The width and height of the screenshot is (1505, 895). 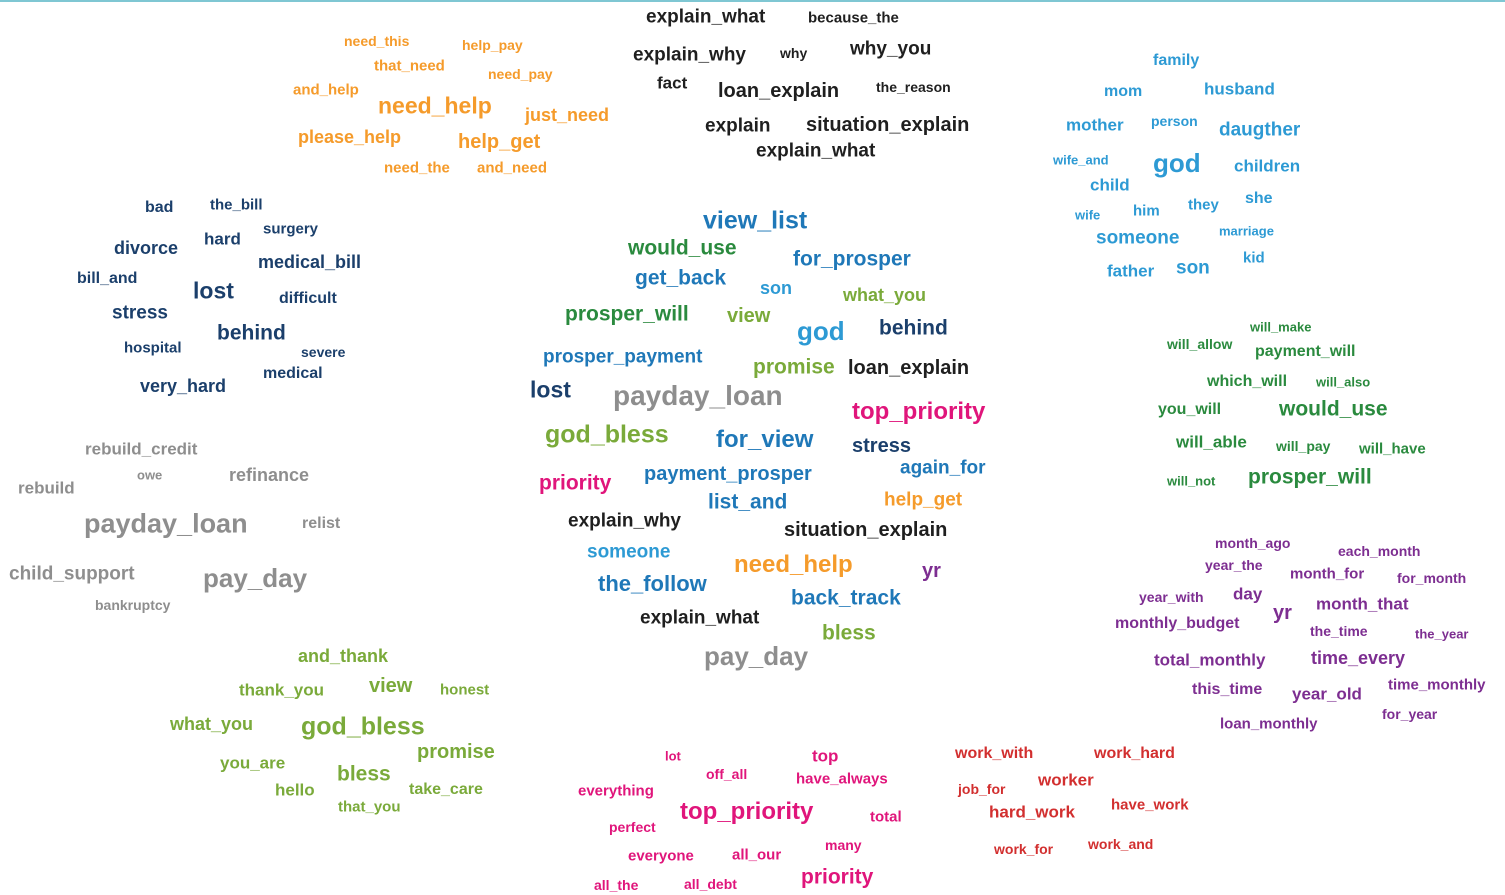 I want to click on word-surgery: surgery, so click(x=291, y=229).